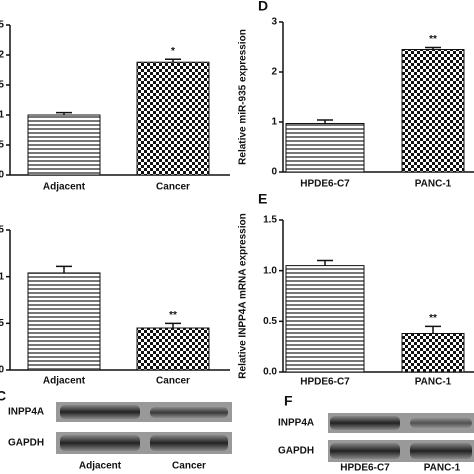 This screenshot has height=474, width=474. Describe the element at coordinates (243, 97) in the screenshot. I see `y-axis-title: Relative miR-935 expression` at that location.